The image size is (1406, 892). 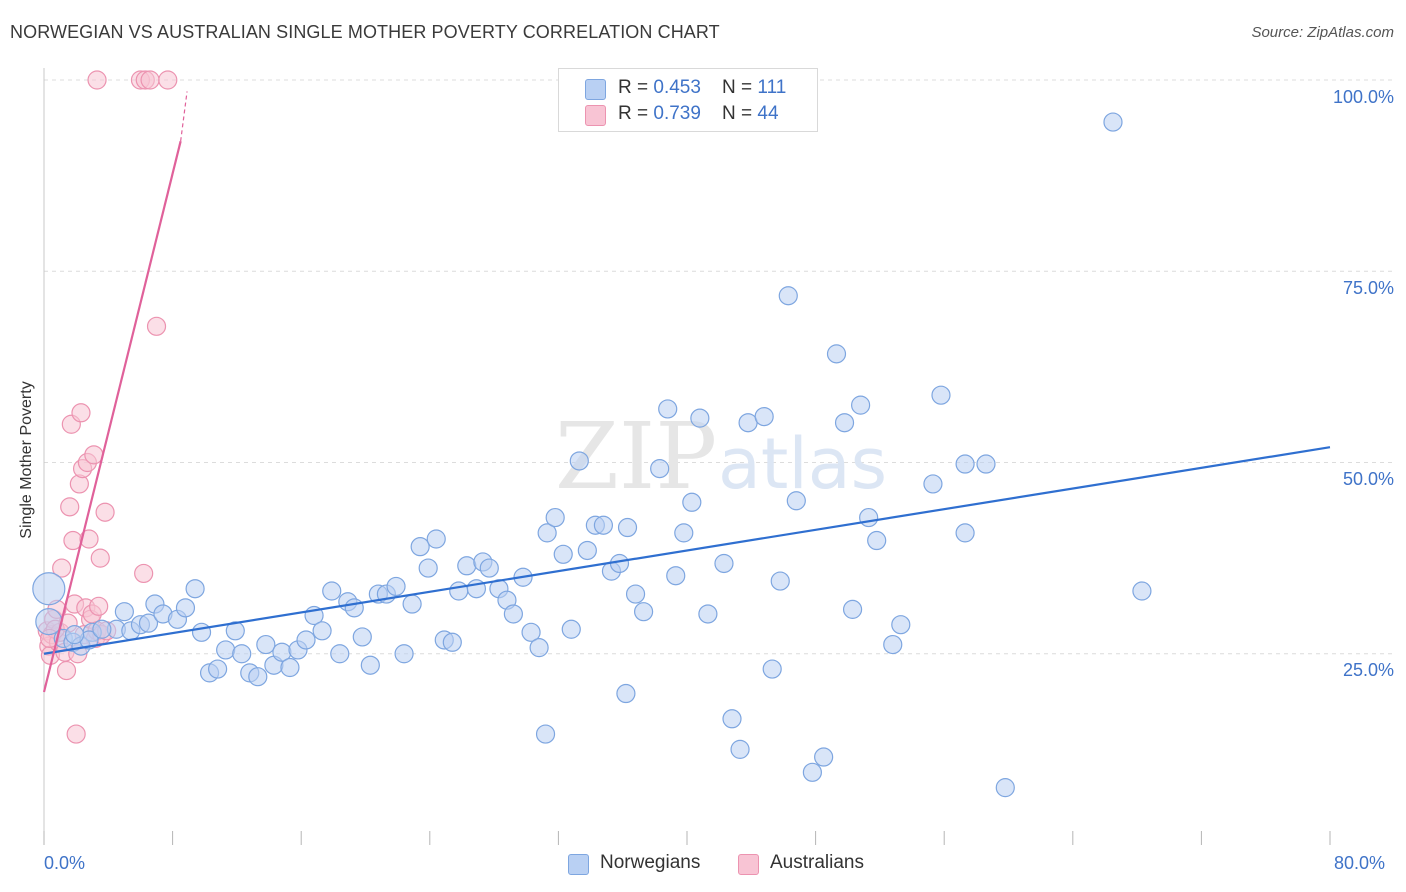 What do you see at coordinates (772, 87) in the screenshot?
I see `n-value: 111` at bounding box center [772, 87].